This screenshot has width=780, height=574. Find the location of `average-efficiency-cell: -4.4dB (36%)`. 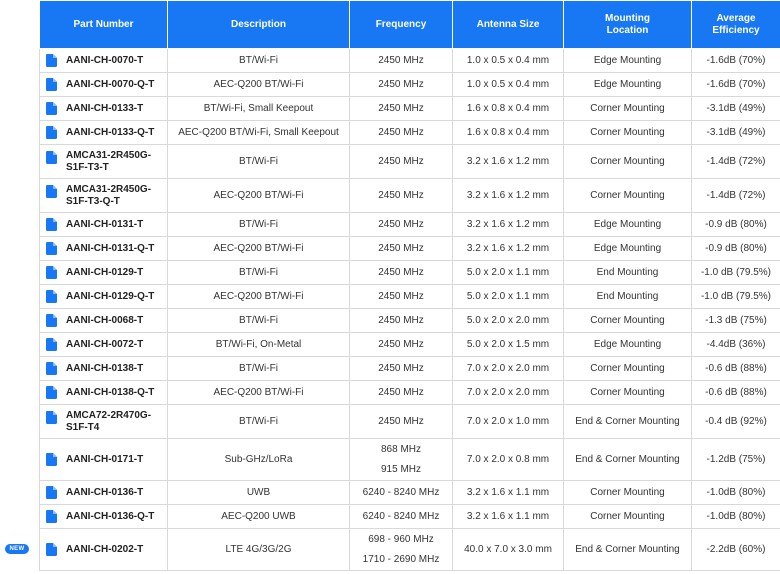

average-efficiency-cell: -4.4dB (36%) is located at coordinates (735, 344).